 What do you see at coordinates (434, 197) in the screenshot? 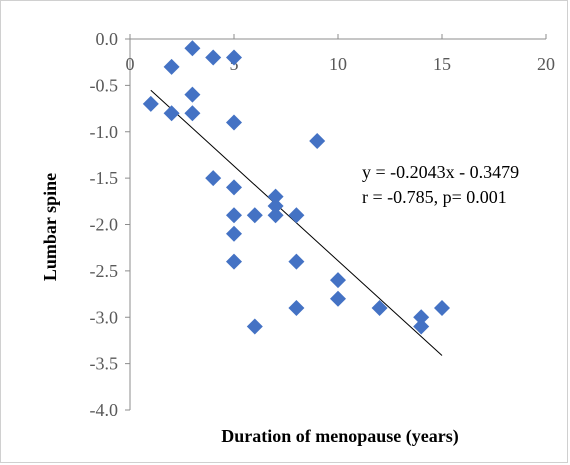
I see `correlation-annotation: r = -0.785, p= 0.001` at bounding box center [434, 197].